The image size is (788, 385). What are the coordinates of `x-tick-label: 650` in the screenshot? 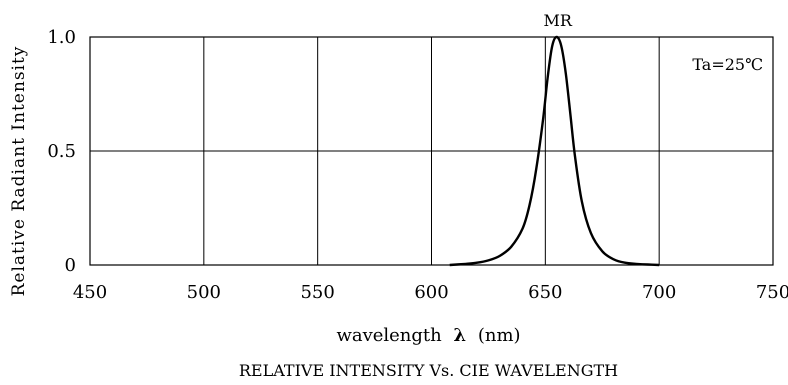 It's located at (545, 292).